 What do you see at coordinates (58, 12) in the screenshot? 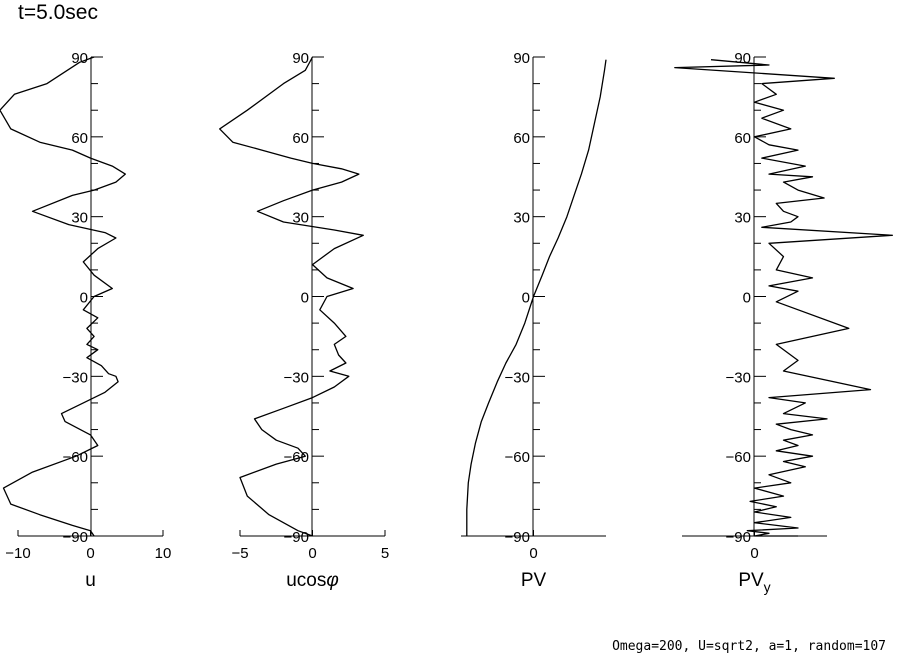
I see `chart-title: t=5.0sec` at bounding box center [58, 12].